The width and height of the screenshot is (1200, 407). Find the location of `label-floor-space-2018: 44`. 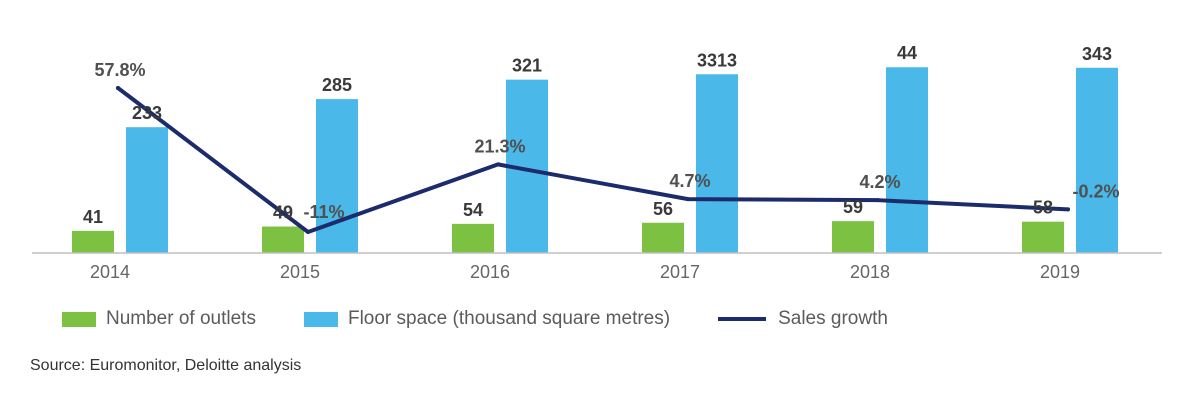

label-floor-space-2018: 44 is located at coordinates (907, 53).